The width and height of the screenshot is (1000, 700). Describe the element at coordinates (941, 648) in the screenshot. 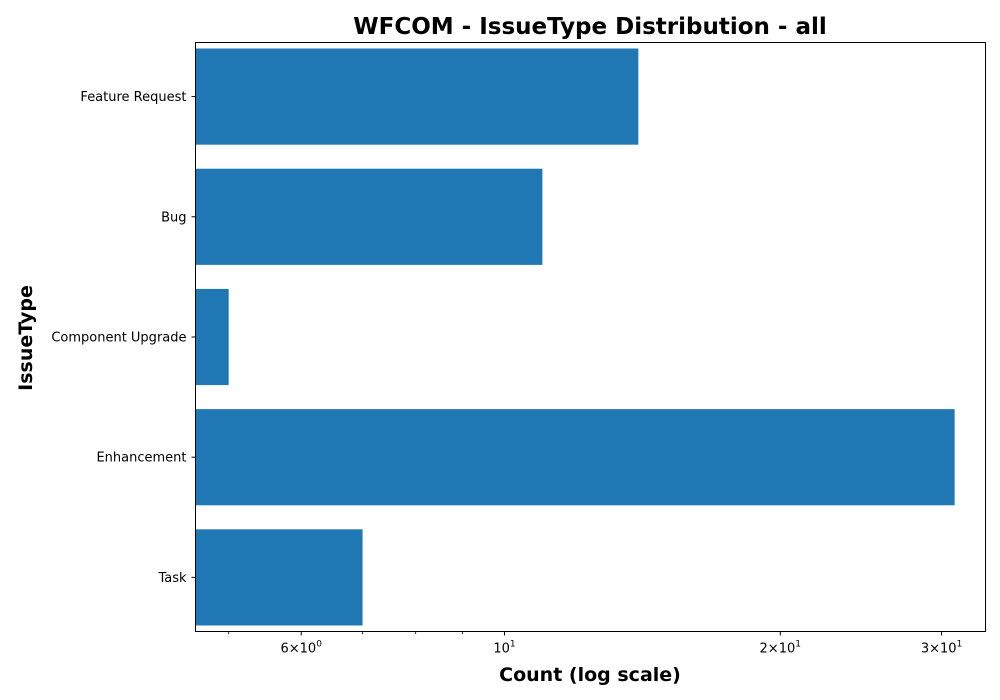

I see `x-tick-label: 3×101` at that location.